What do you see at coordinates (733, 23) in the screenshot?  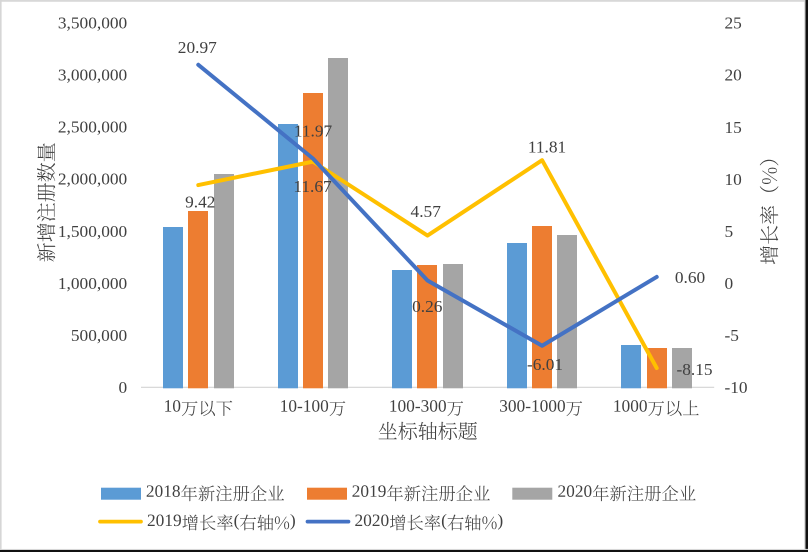 I see `svg-text: 25` at bounding box center [733, 23].